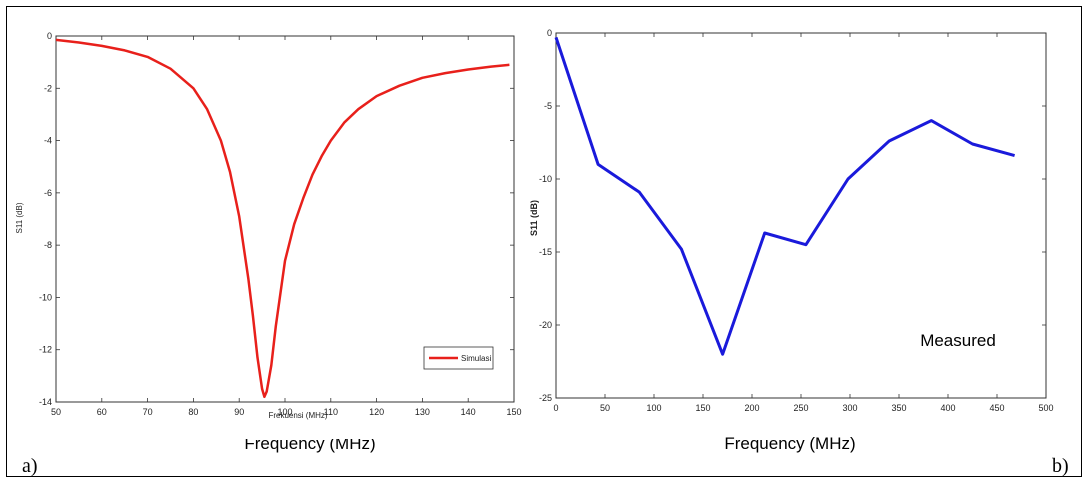  Describe the element at coordinates (48, 193) in the screenshot. I see `chart-a-0-y-tick-label: -6` at that location.